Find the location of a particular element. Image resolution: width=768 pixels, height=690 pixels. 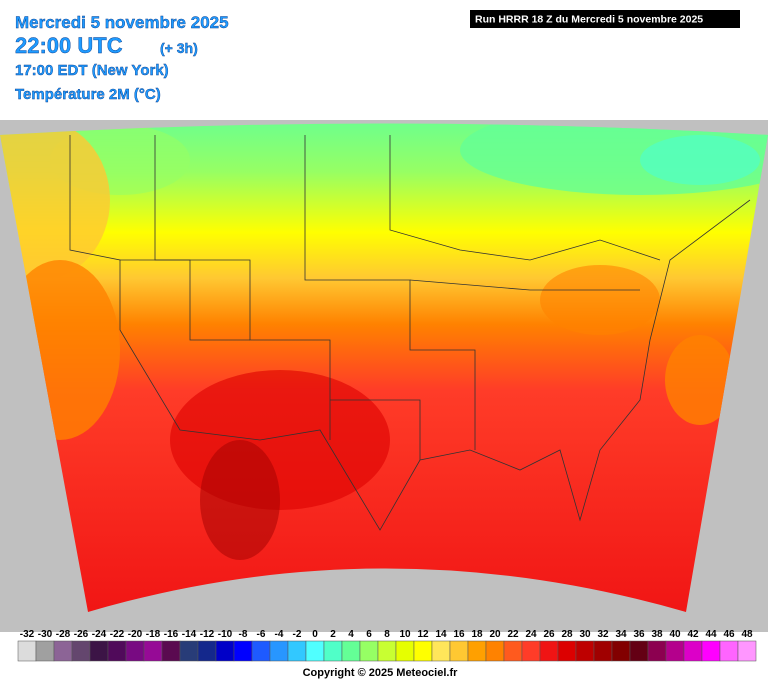

legend-label: 34 is located at coordinates (621, 634).